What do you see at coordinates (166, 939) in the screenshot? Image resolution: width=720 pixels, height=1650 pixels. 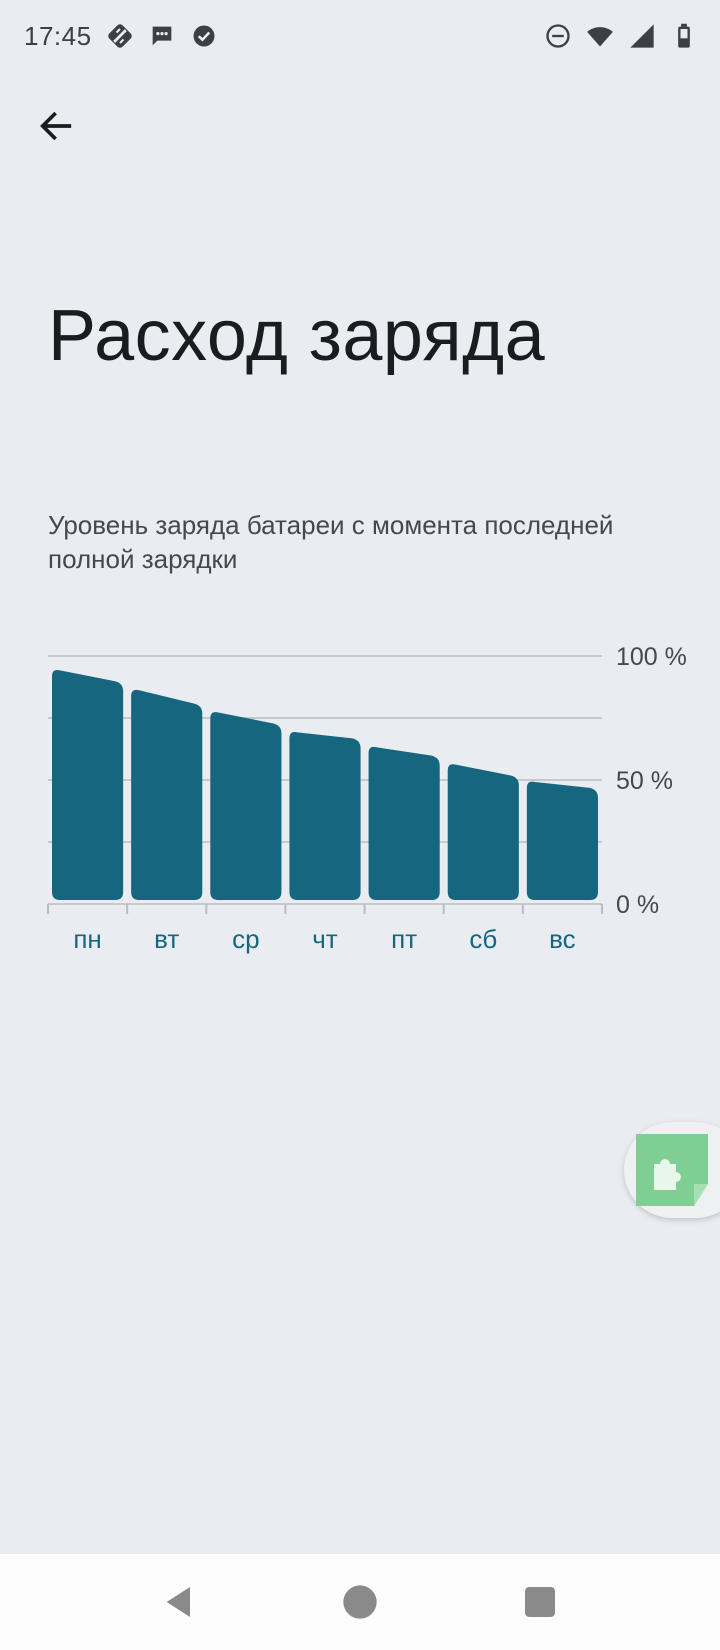 I see `x-category-label: вт` at bounding box center [166, 939].